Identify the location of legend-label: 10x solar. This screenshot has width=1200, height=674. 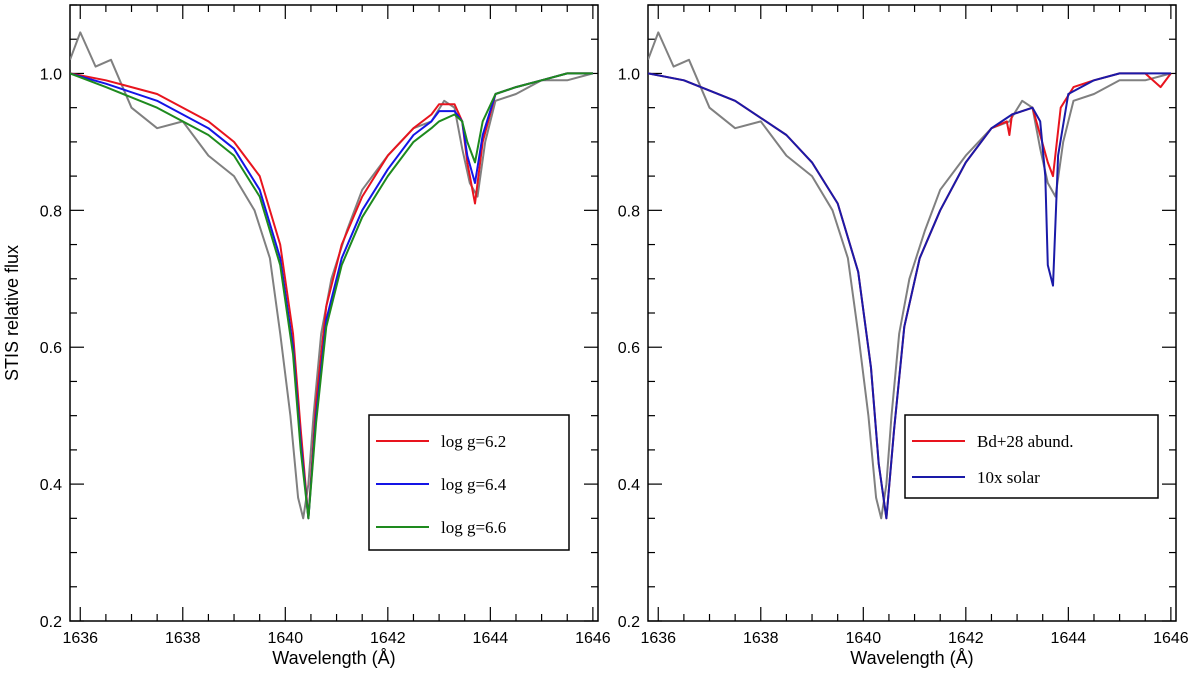
(1008, 477).